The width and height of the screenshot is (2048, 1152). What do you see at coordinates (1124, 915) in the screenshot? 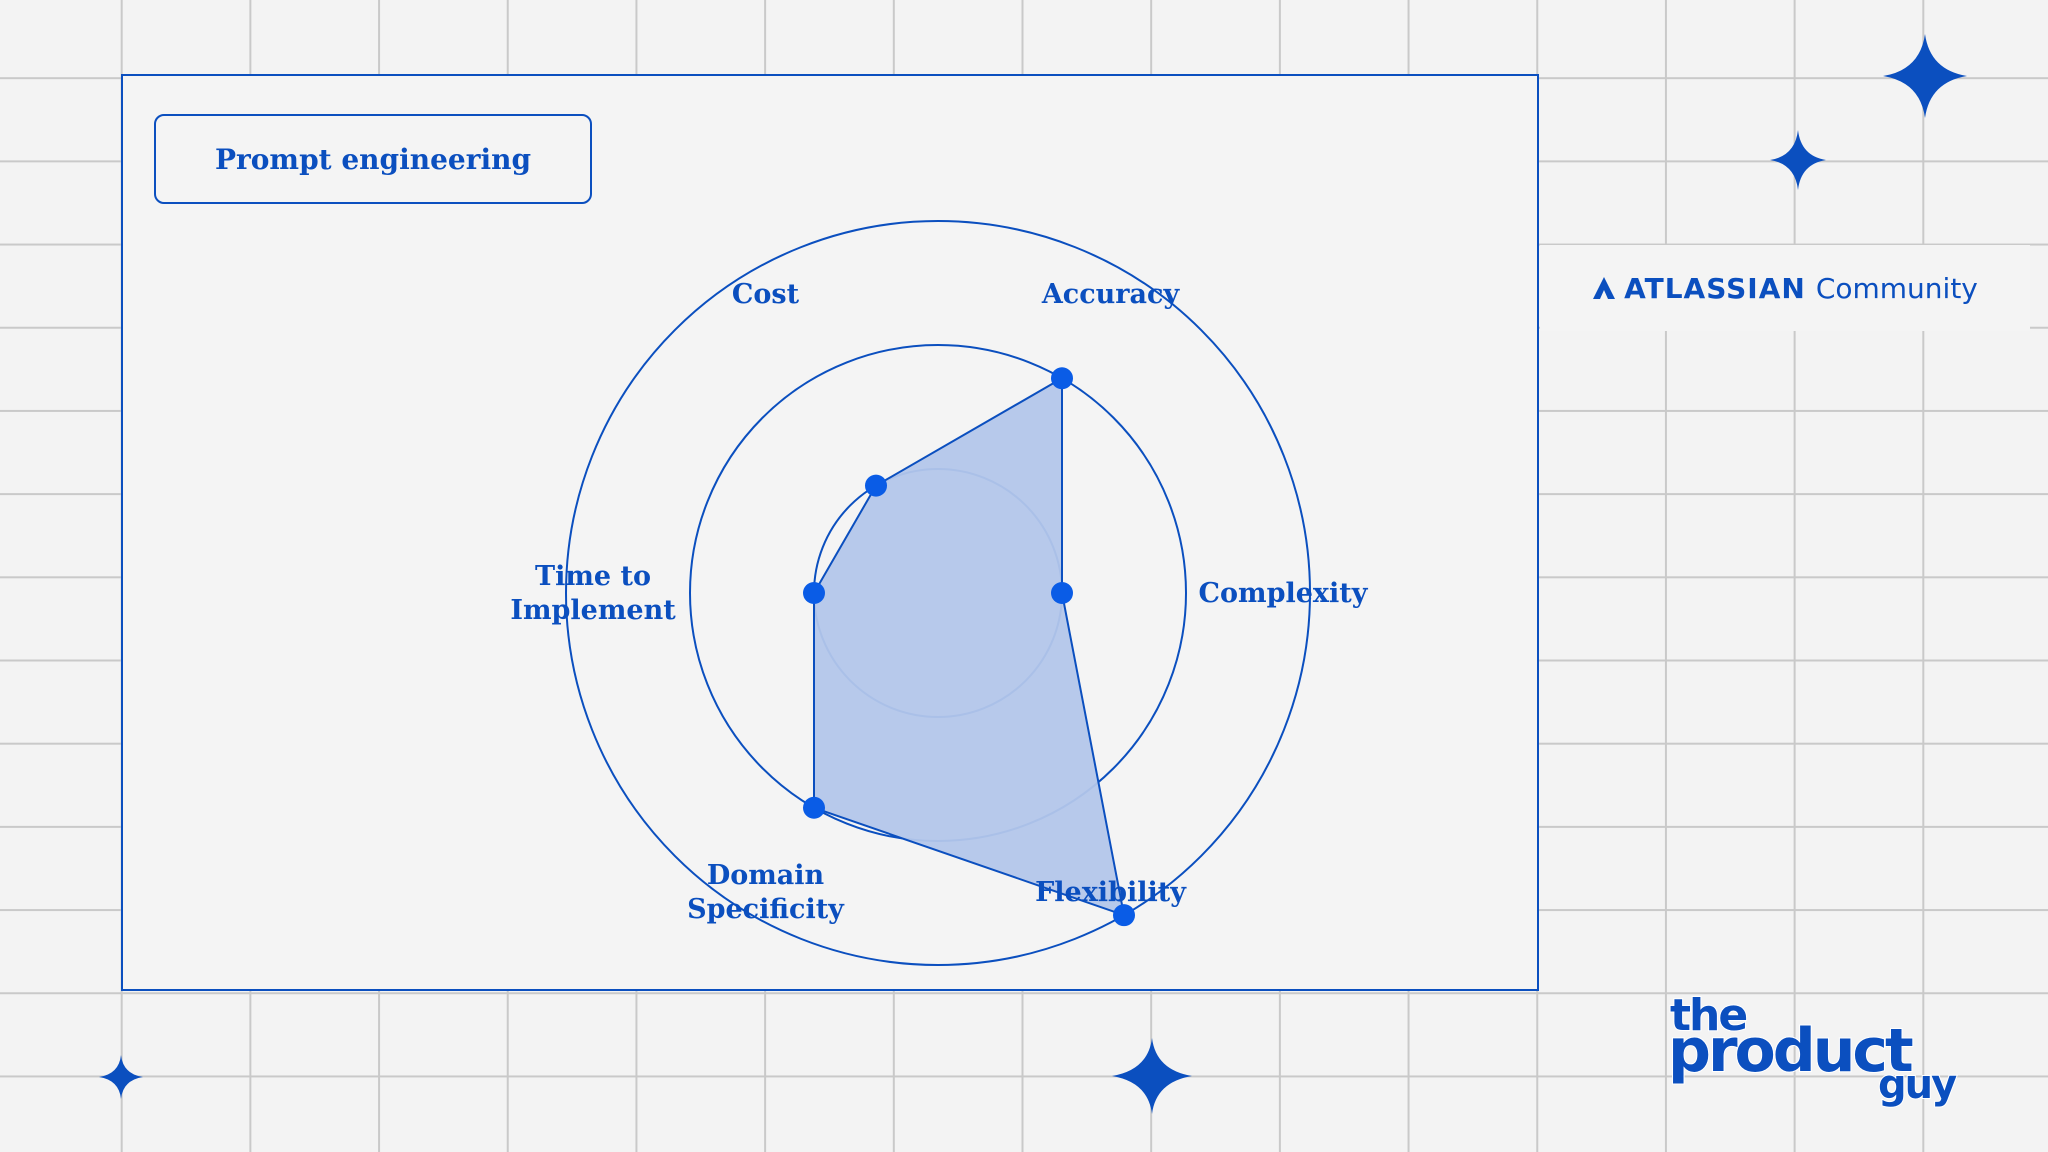
I see `radar-point-flexibility` at bounding box center [1124, 915].